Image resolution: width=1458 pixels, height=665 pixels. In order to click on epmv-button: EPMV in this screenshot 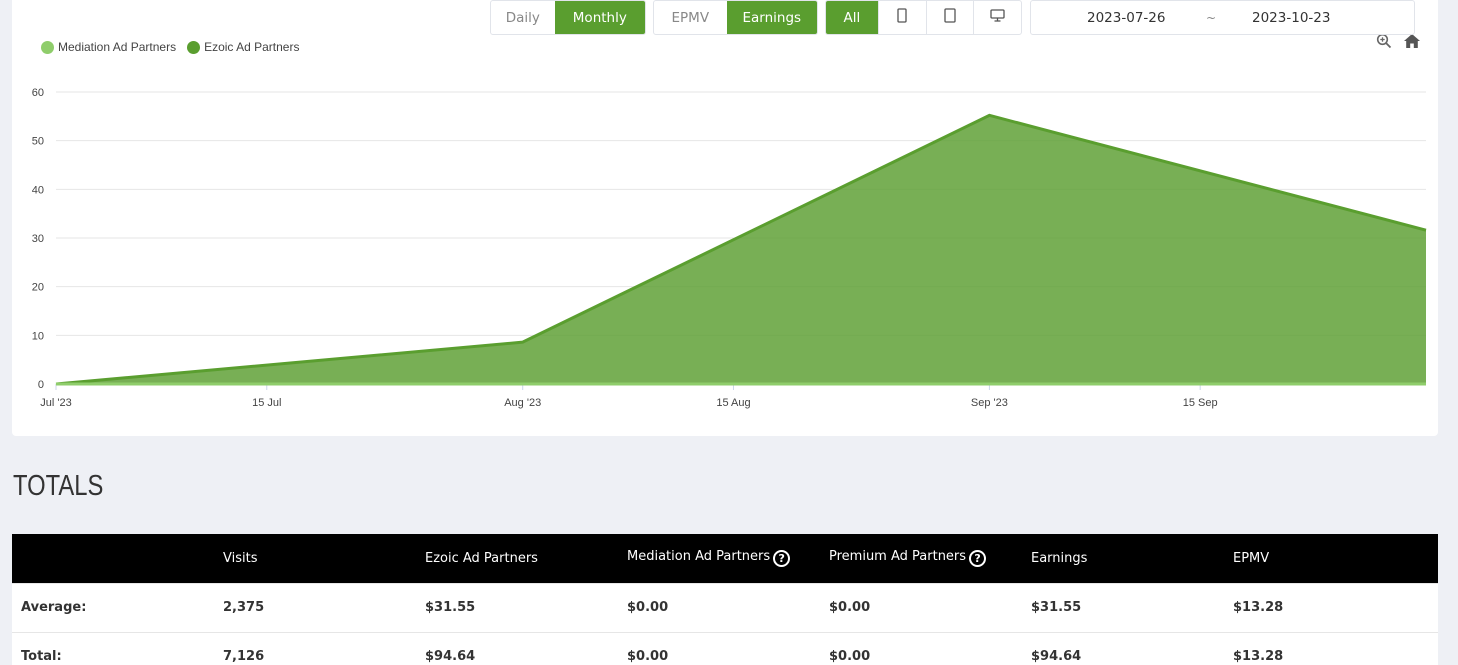, I will do `click(690, 17)`.